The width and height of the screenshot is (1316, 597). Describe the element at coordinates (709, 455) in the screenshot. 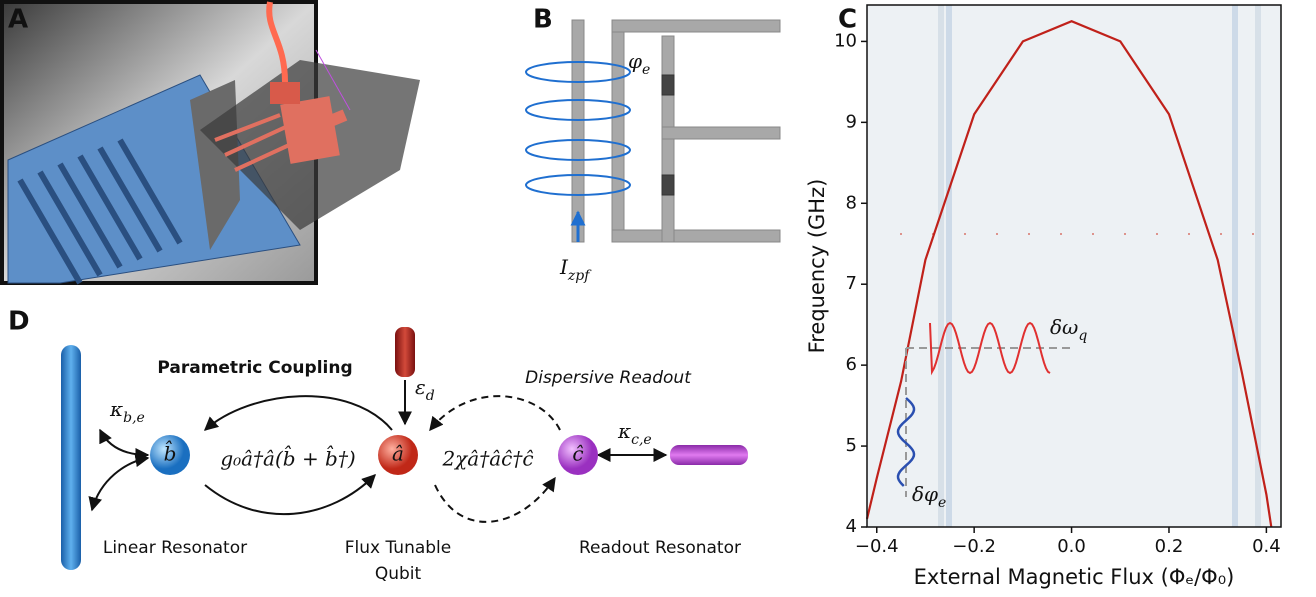

I see `readout-line` at that location.